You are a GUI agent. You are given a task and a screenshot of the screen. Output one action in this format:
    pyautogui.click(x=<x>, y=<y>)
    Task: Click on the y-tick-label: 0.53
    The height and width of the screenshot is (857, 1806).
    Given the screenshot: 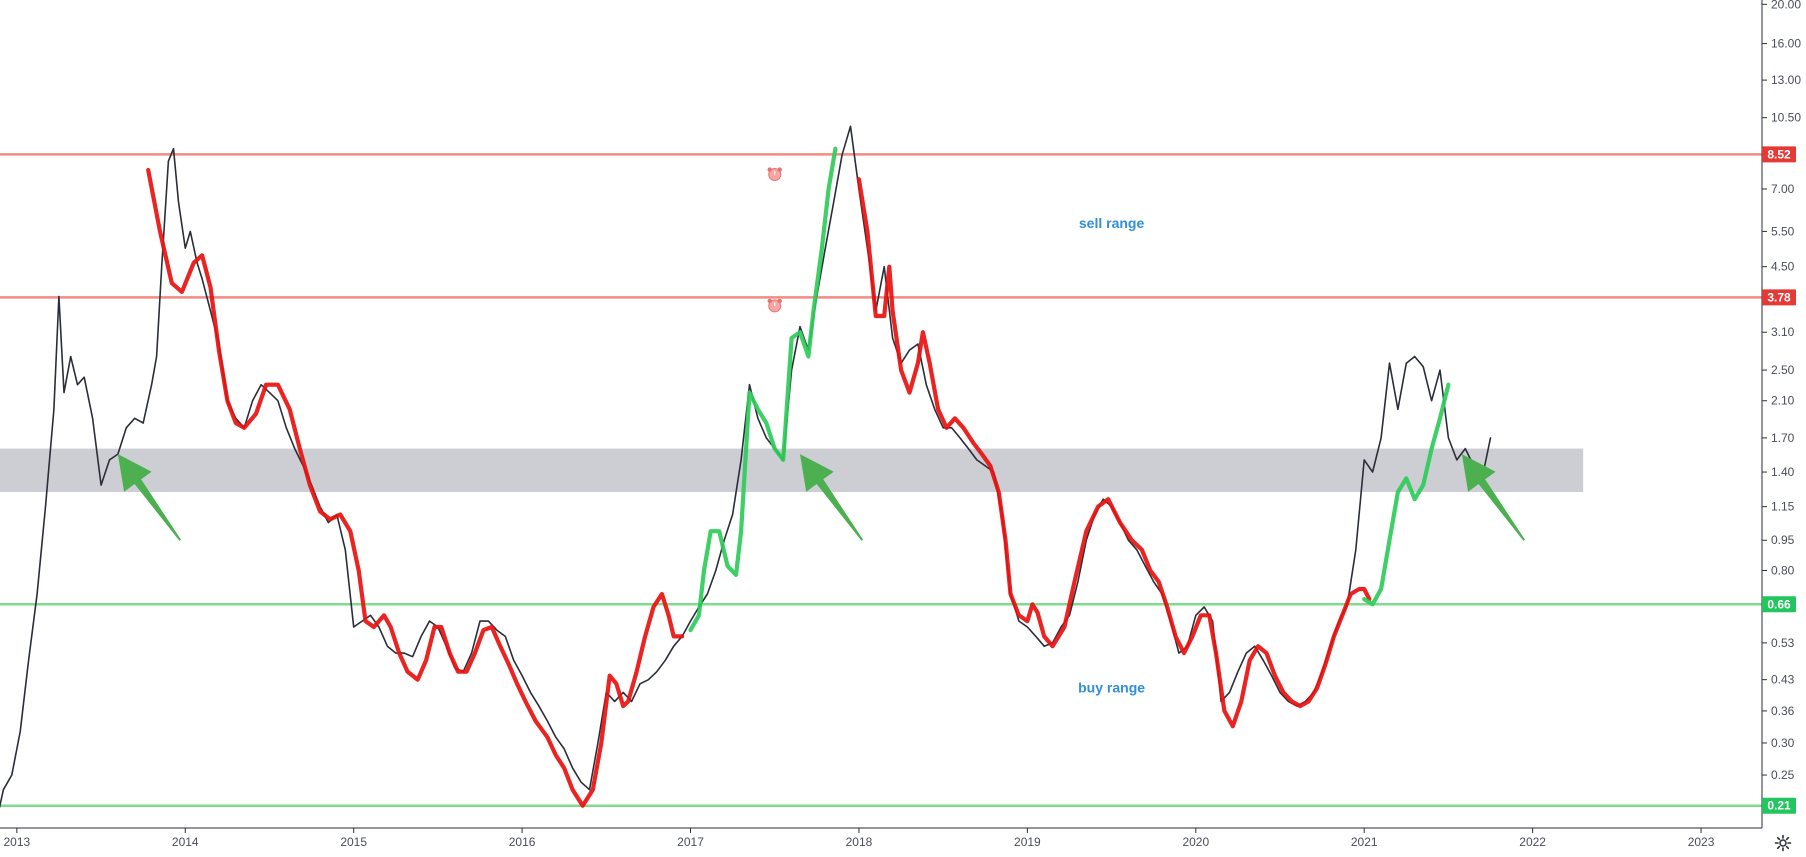 What is the action you would take?
    pyautogui.click(x=1783, y=643)
    